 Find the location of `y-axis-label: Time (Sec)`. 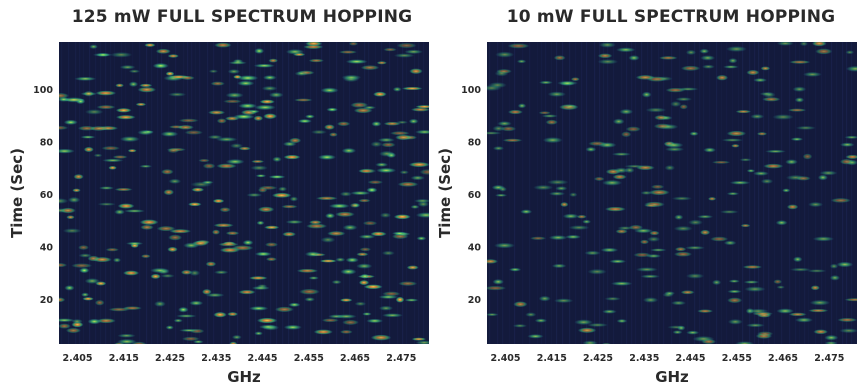

y-axis-label: Time (Sec) is located at coordinates (17, 193).